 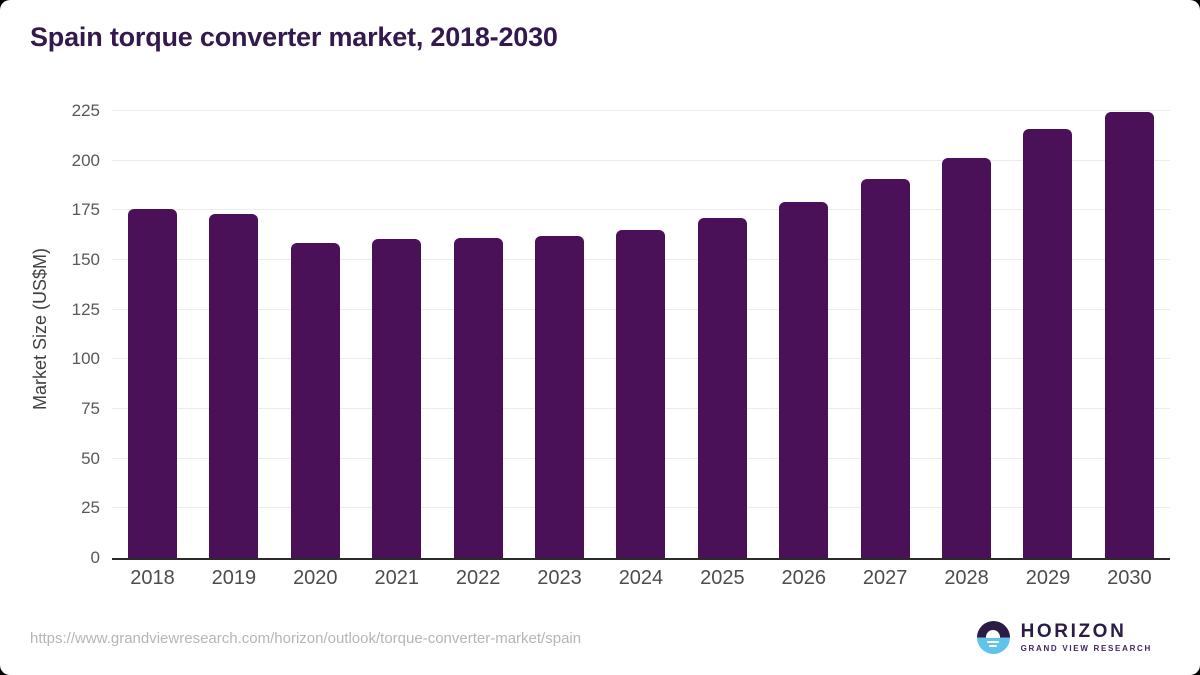 I want to click on sun-shape, so click(x=993, y=634).